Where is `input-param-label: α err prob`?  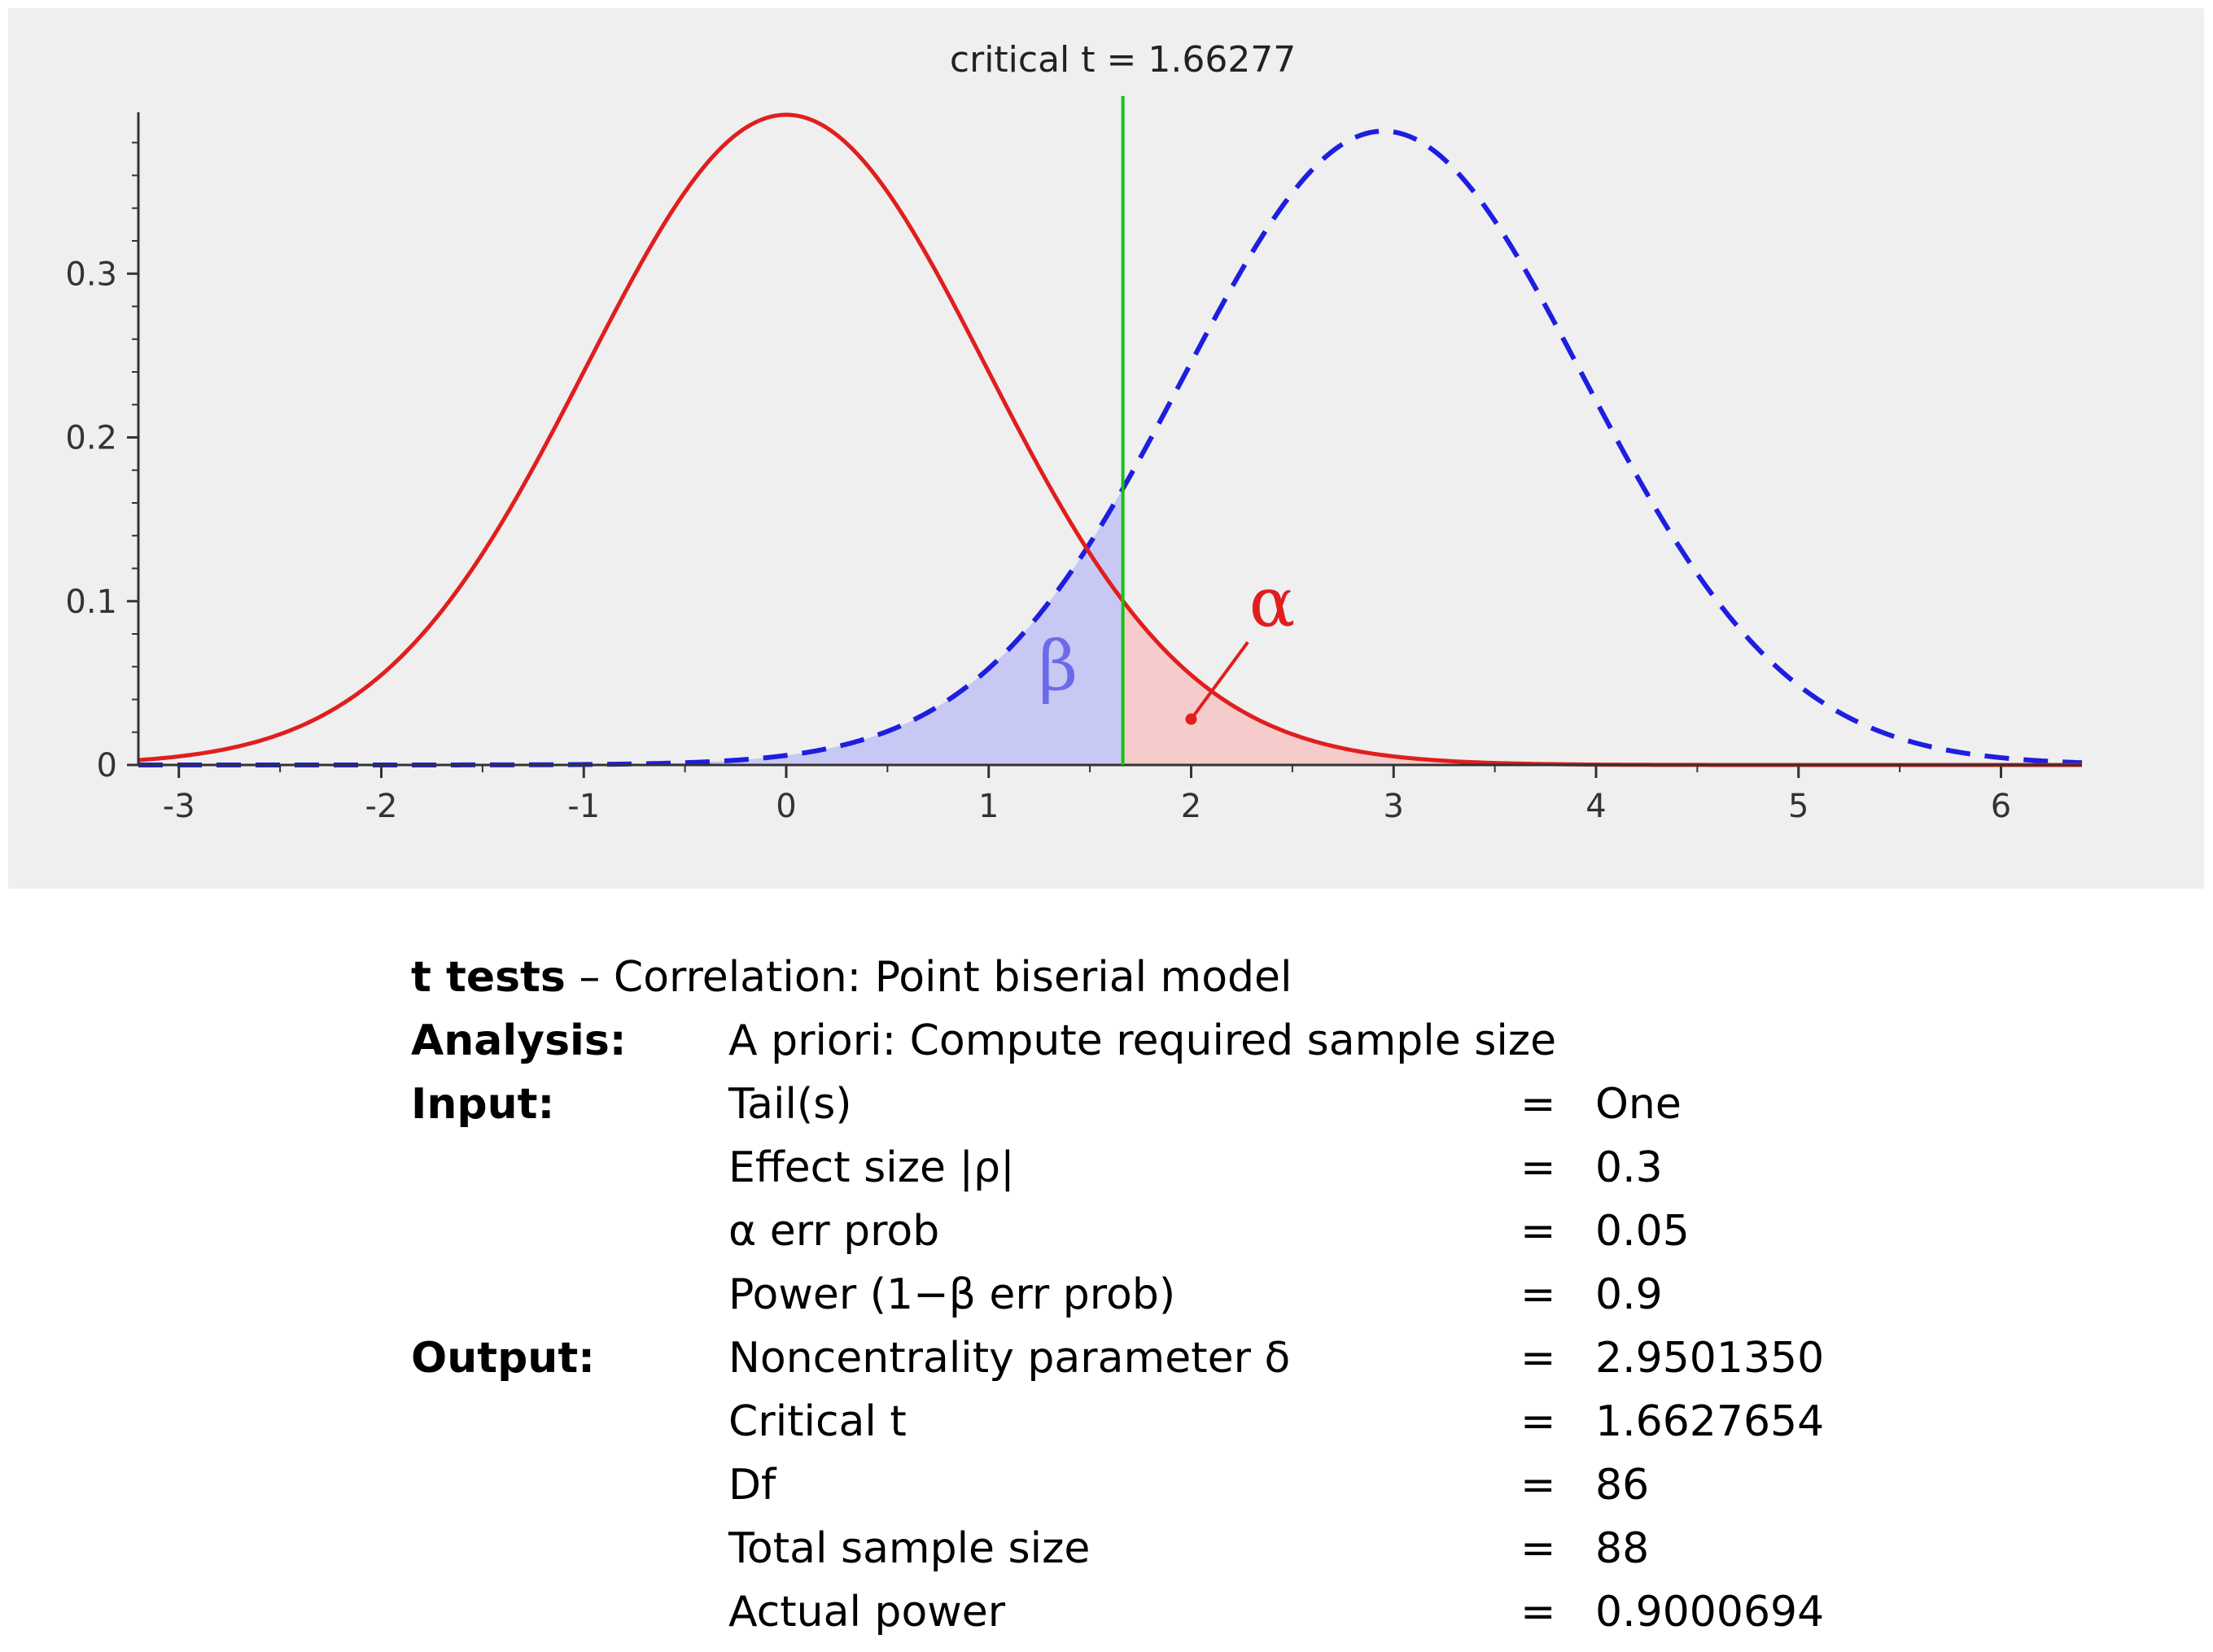
input-param-label: α err prob is located at coordinates (834, 1231).